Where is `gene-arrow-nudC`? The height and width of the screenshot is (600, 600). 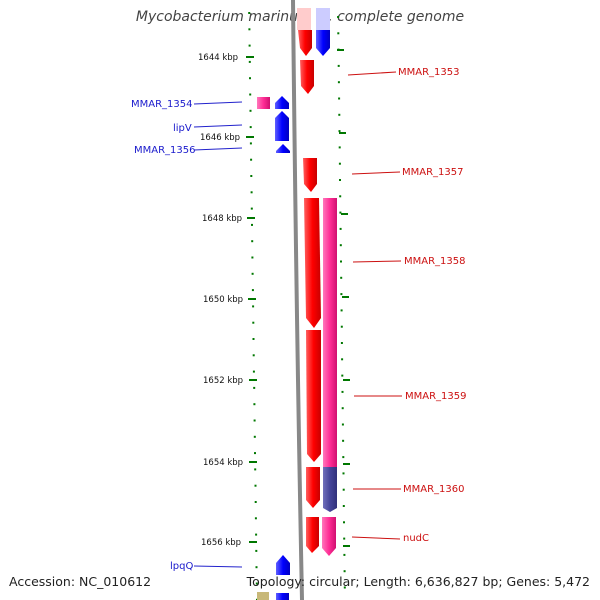
gene-arrow-nudC is located at coordinates (312, 535).